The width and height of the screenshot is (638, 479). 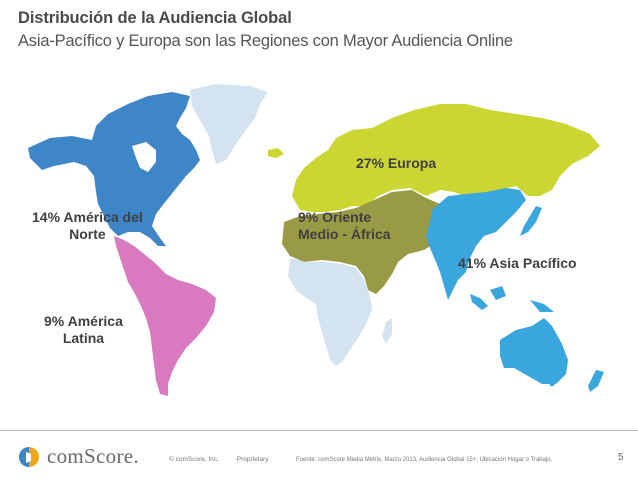 I want to click on middle-east-africa-region, so click(x=364, y=242).